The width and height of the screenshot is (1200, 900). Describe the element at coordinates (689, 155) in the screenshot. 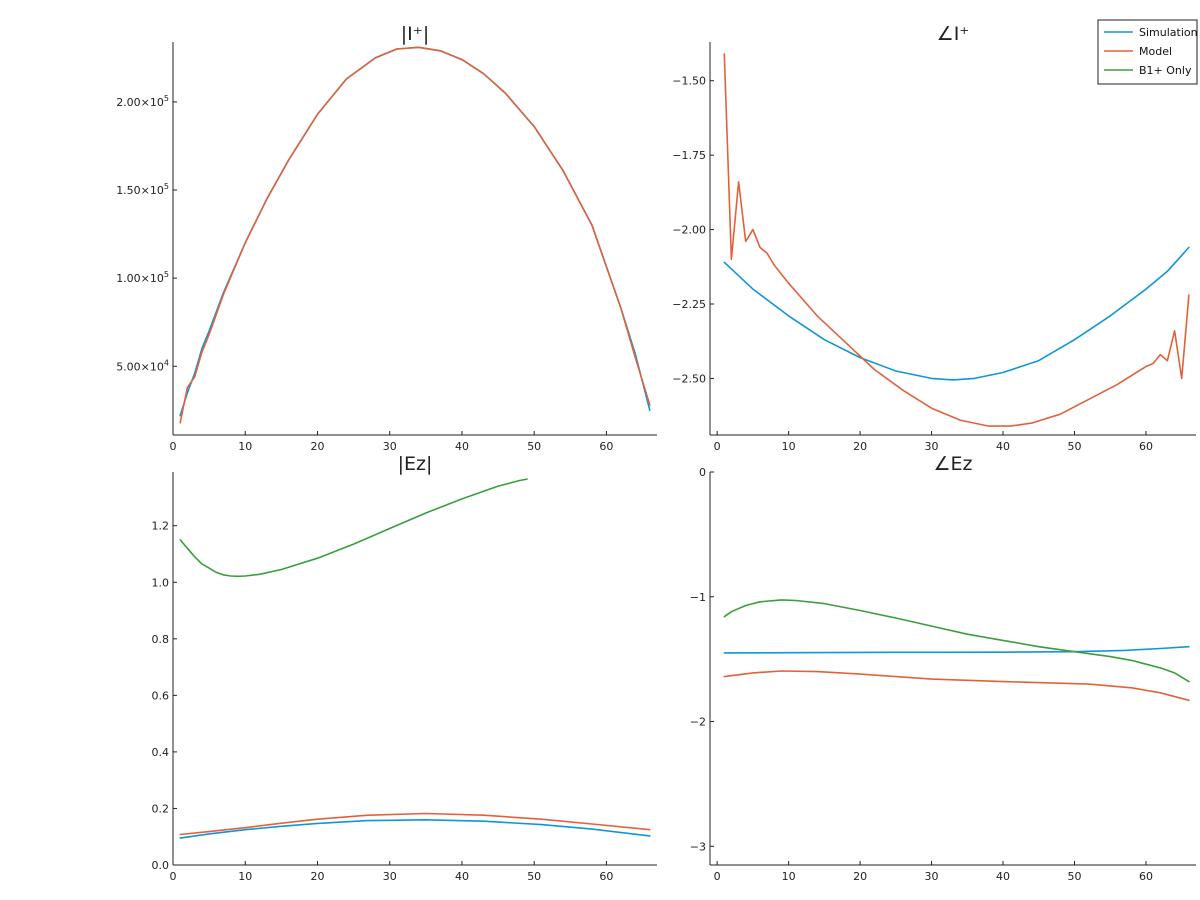

I see `y-tick-label-ang-i: −1.75` at that location.